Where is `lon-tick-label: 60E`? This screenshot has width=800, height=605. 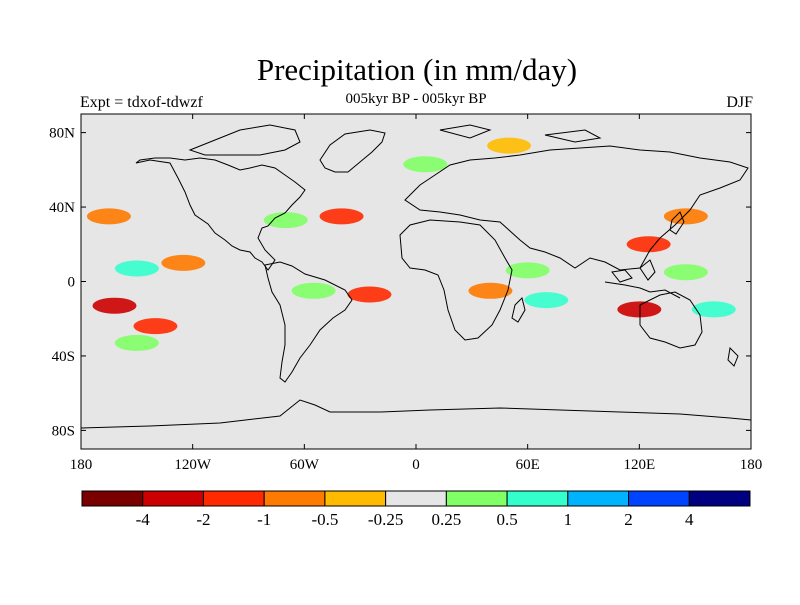 lon-tick-label: 60E is located at coordinates (528, 465).